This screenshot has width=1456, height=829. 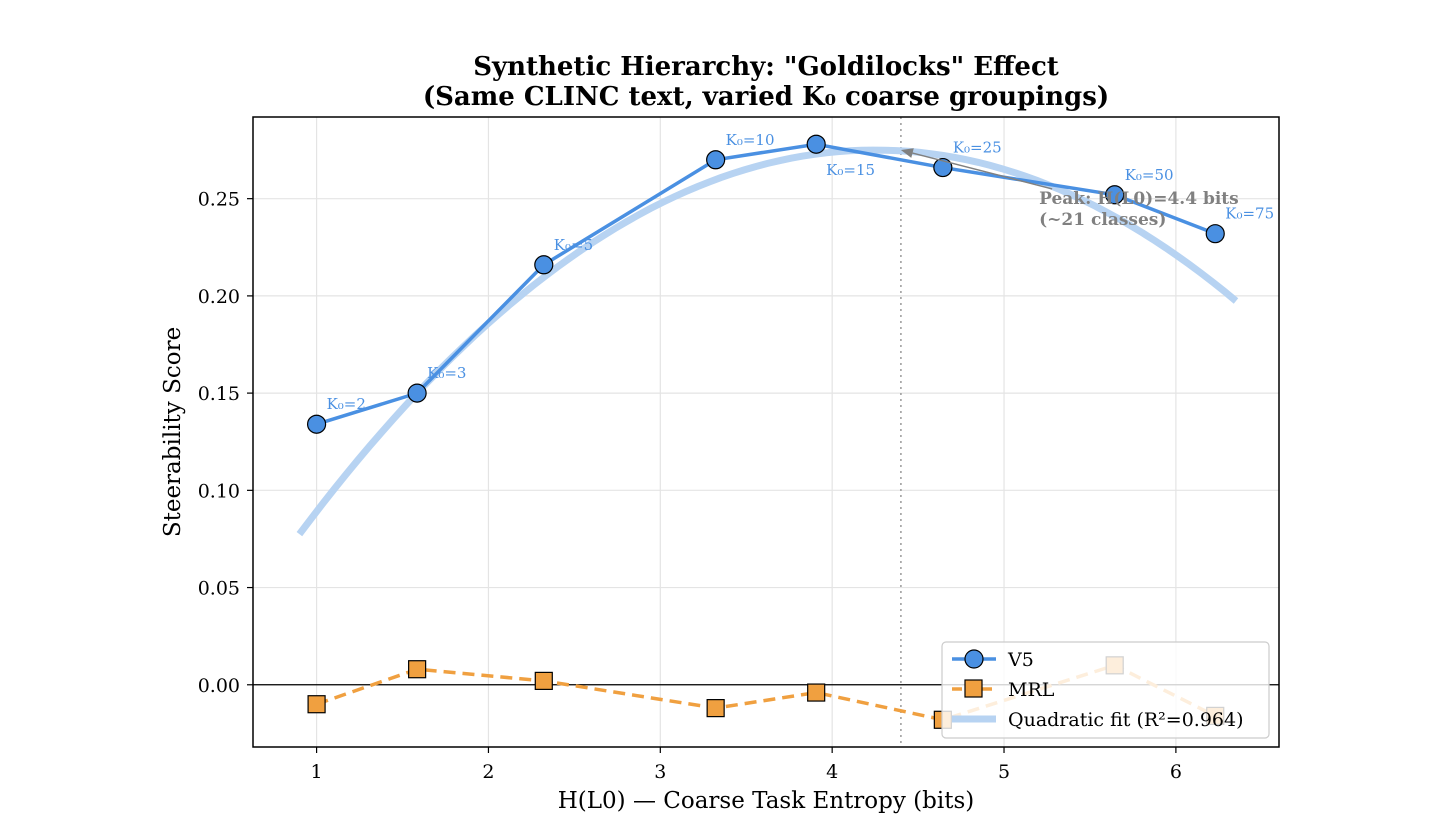 What do you see at coordinates (907, 153) in the screenshot?
I see `annotation-arrowhead` at bounding box center [907, 153].